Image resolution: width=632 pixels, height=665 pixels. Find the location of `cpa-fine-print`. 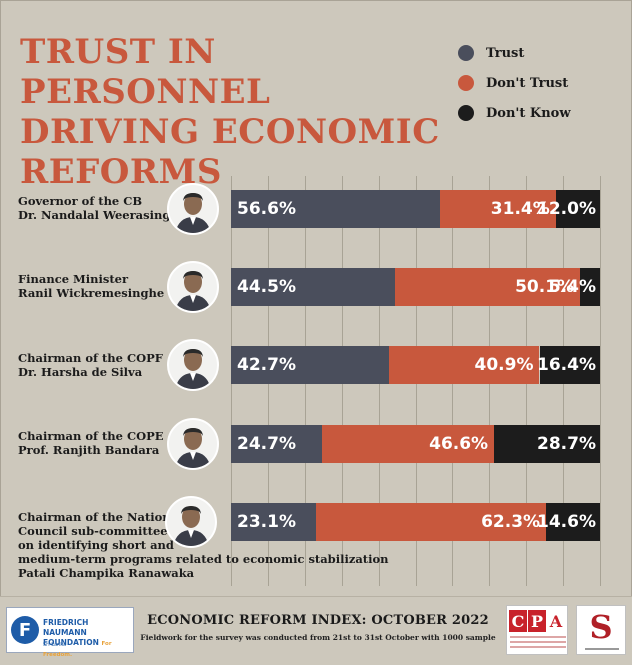

cpa-fine-print is located at coordinates (538, 644).